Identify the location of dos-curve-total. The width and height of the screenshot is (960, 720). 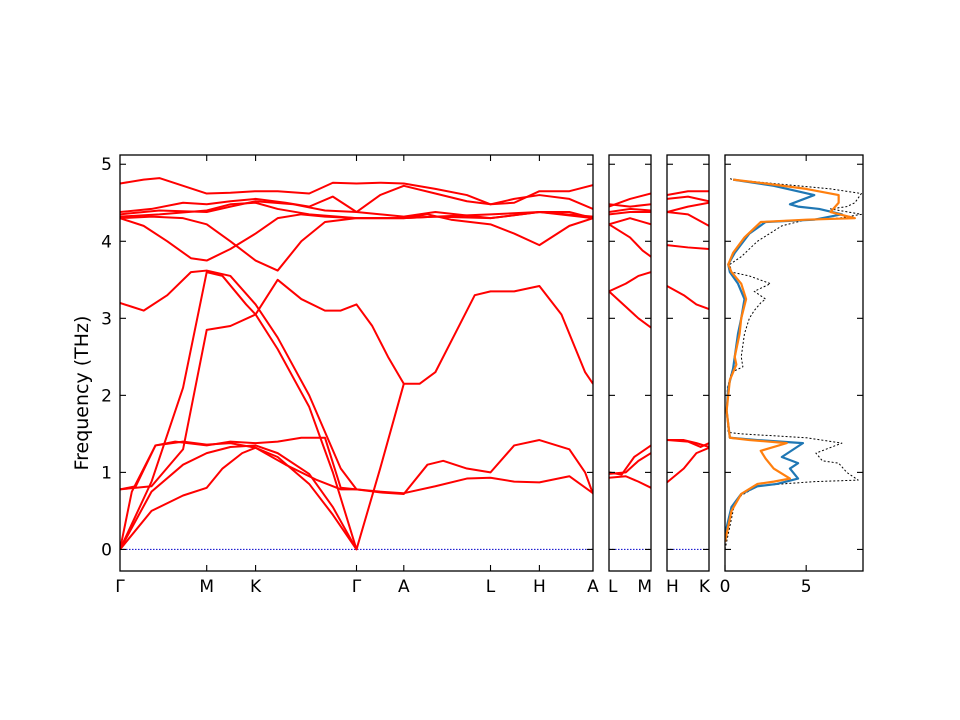
(793, 363).